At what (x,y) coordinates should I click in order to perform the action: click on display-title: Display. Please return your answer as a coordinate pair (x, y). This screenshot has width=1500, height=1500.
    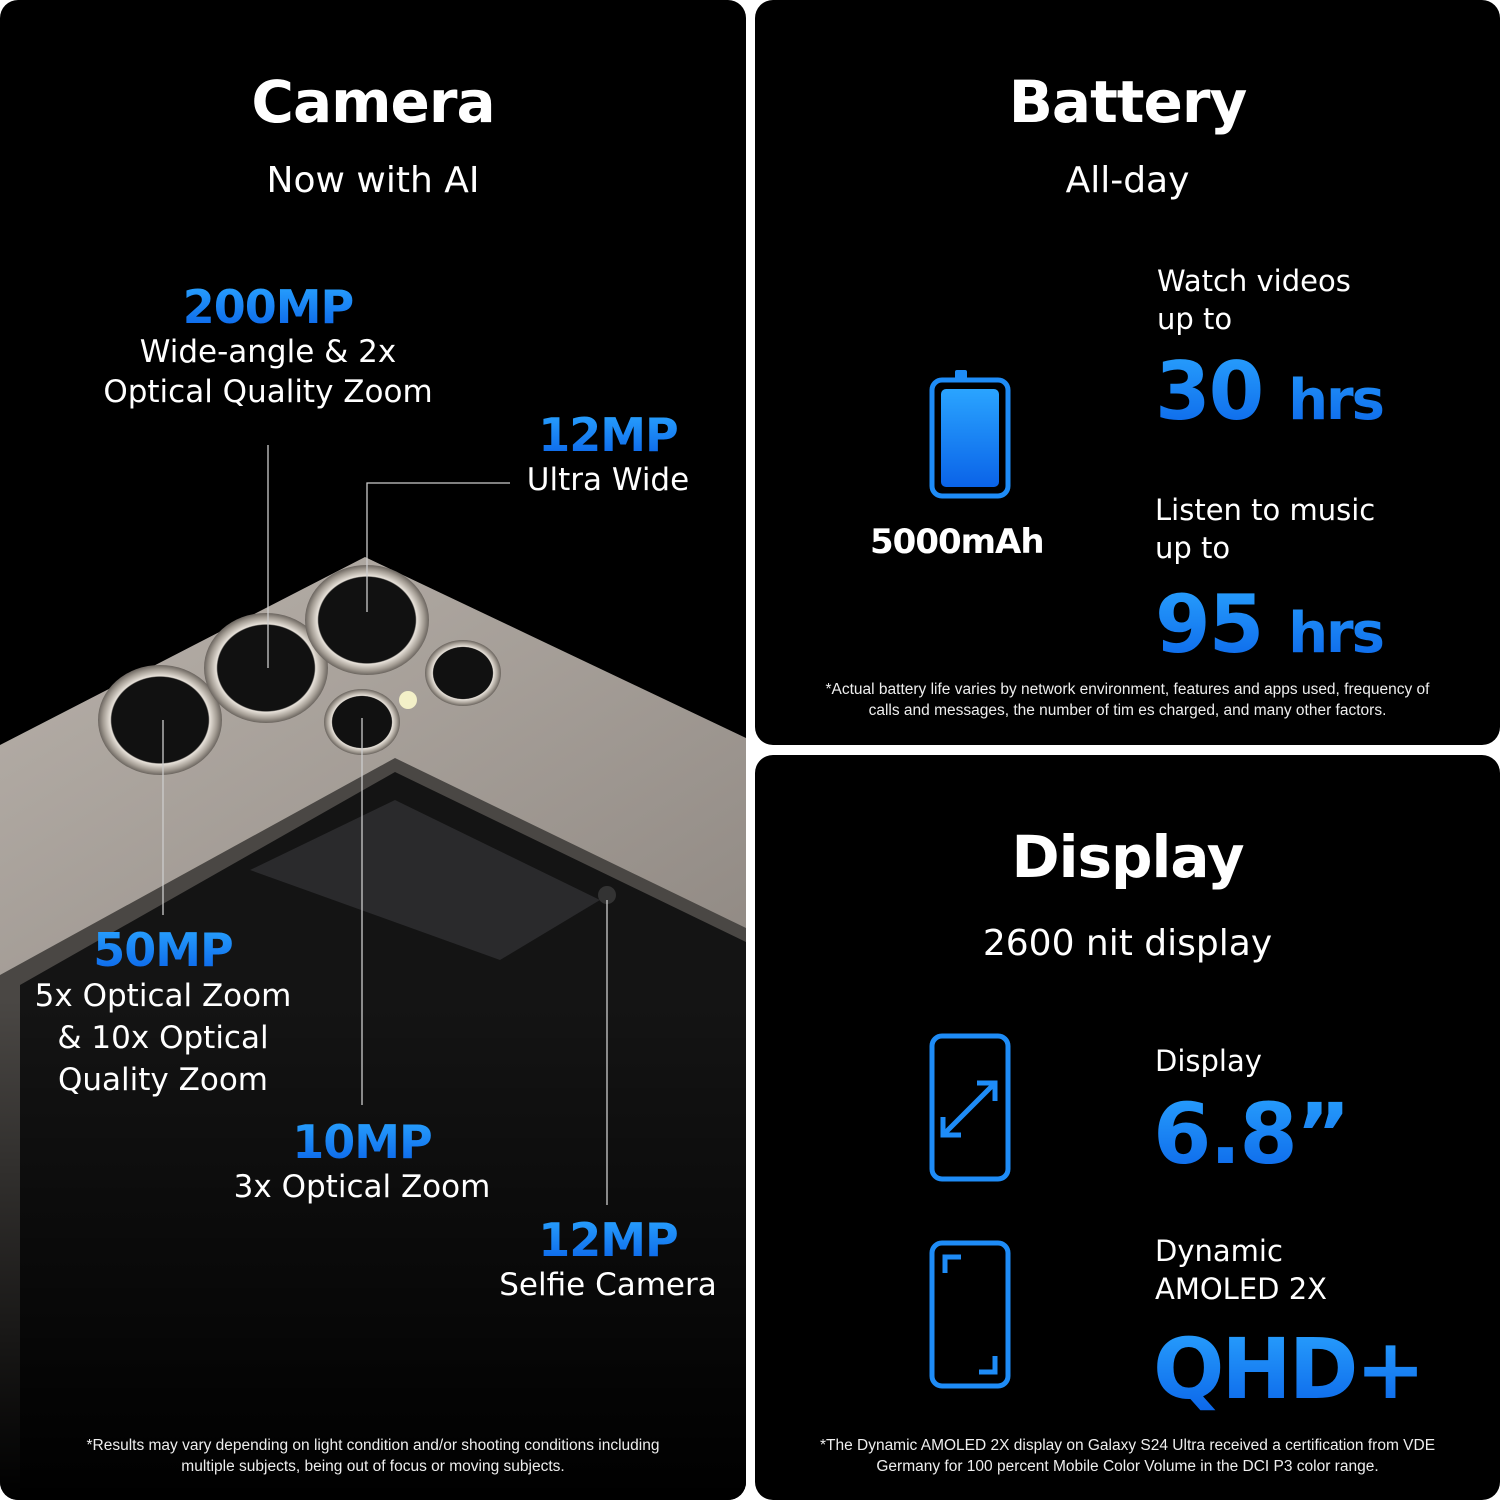
    Looking at the image, I should click on (1127, 857).